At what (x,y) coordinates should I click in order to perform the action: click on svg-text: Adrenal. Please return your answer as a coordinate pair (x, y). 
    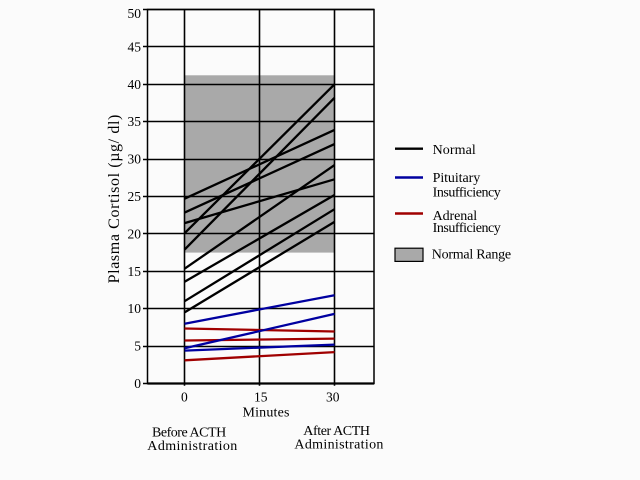
    Looking at the image, I should click on (455, 216).